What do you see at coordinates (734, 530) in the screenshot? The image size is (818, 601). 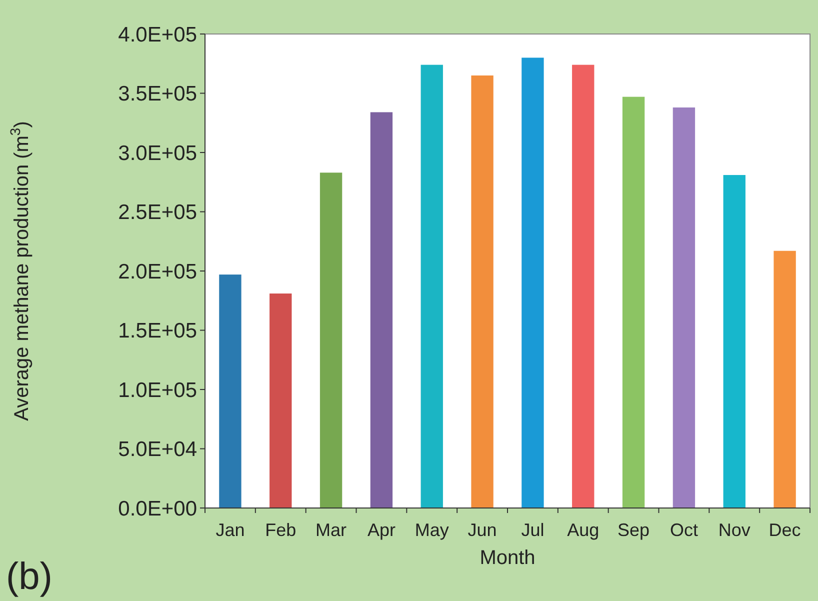 I see `x-tick-label: Nov` at bounding box center [734, 530].